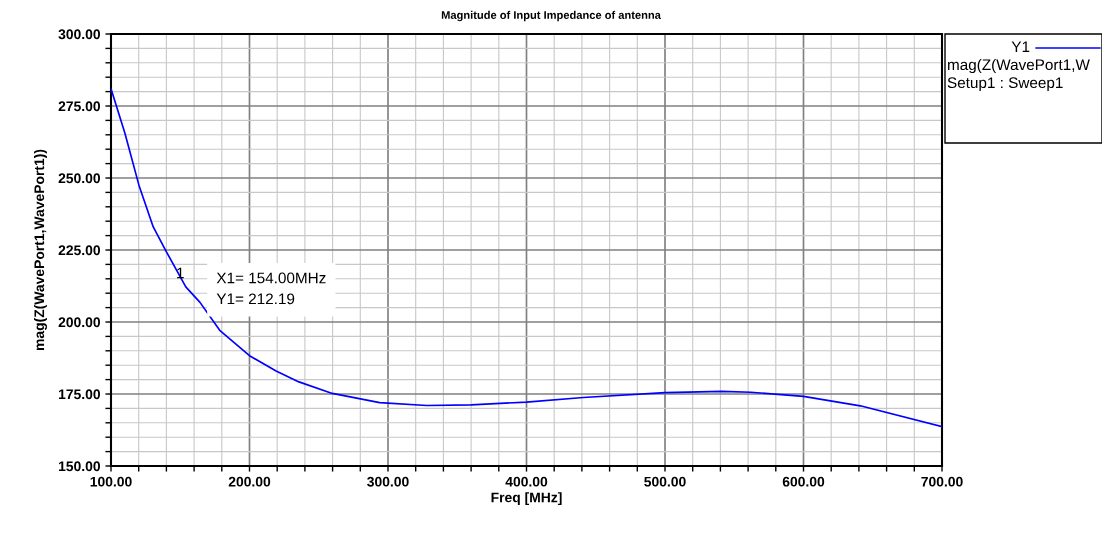 The height and width of the screenshot is (542, 1102). What do you see at coordinates (526, 499) in the screenshot?
I see `x-axis-title: Freq [MHz]` at bounding box center [526, 499].